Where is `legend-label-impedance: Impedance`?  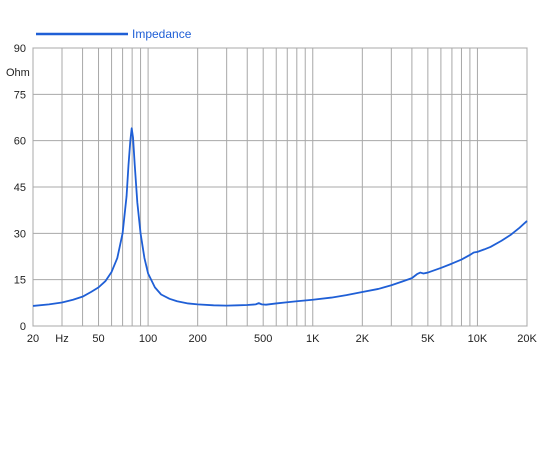 legend-label-impedance: Impedance is located at coordinates (162, 34).